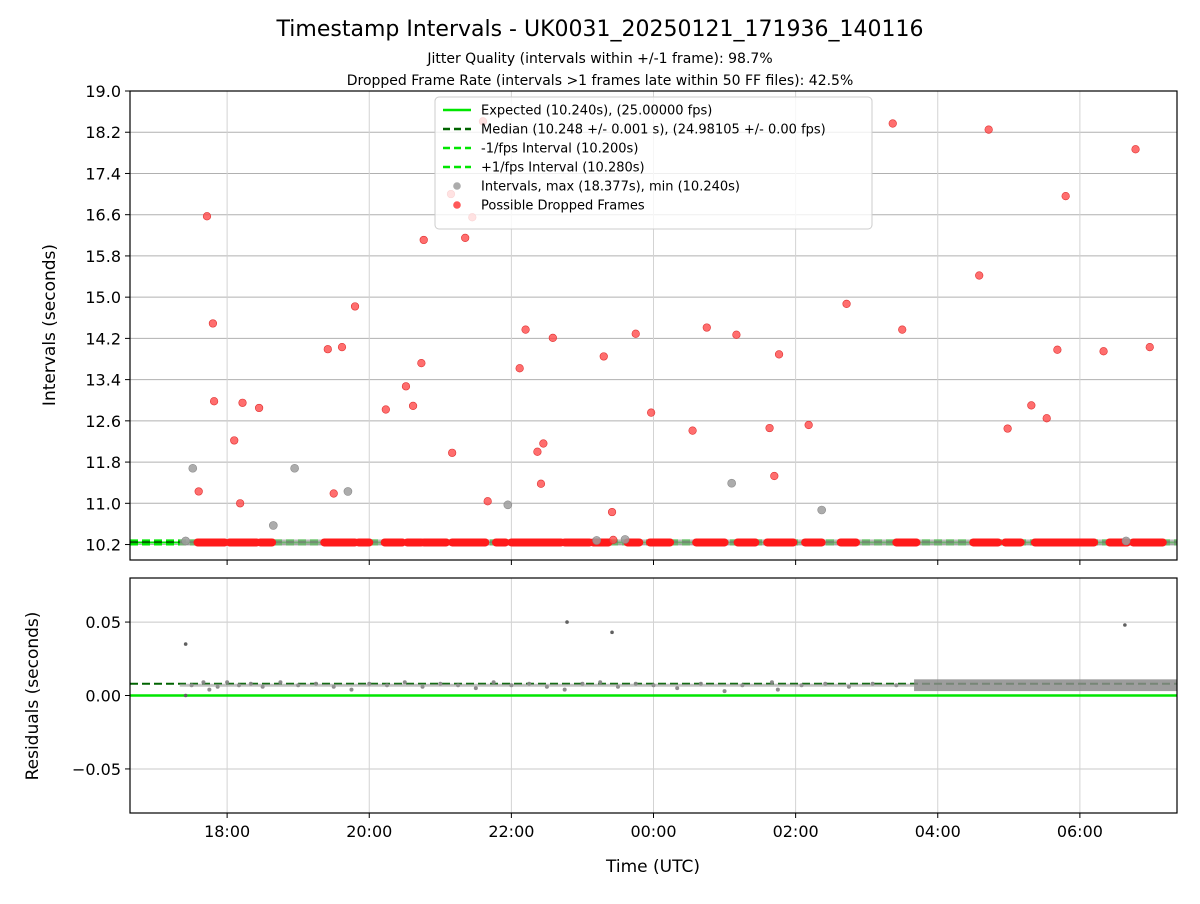 The image size is (1200, 904). What do you see at coordinates (103, 462) in the screenshot?
I see `top-y-tick-label: 11.8` at bounding box center [103, 462].